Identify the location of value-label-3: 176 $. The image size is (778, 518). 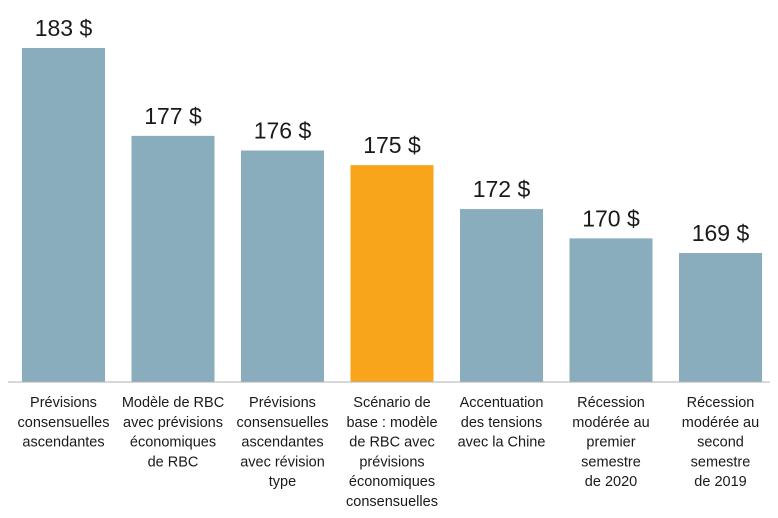
(283, 131).